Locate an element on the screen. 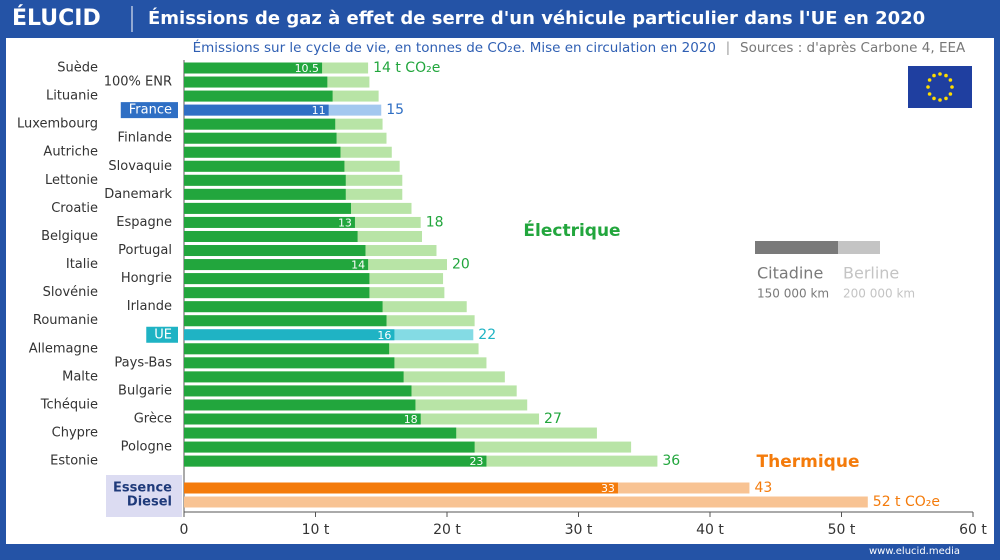  group-label: Thermique is located at coordinates (808, 462).